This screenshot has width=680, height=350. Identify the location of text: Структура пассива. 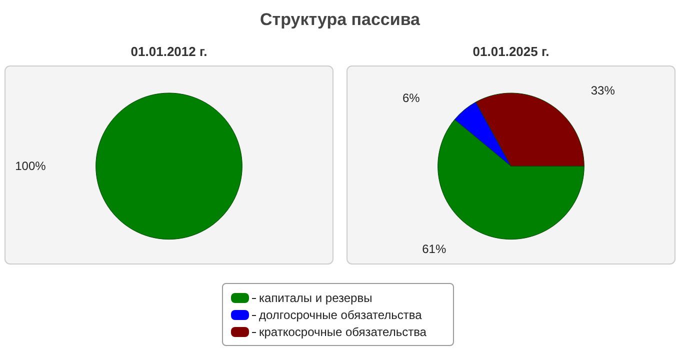
(340, 20).